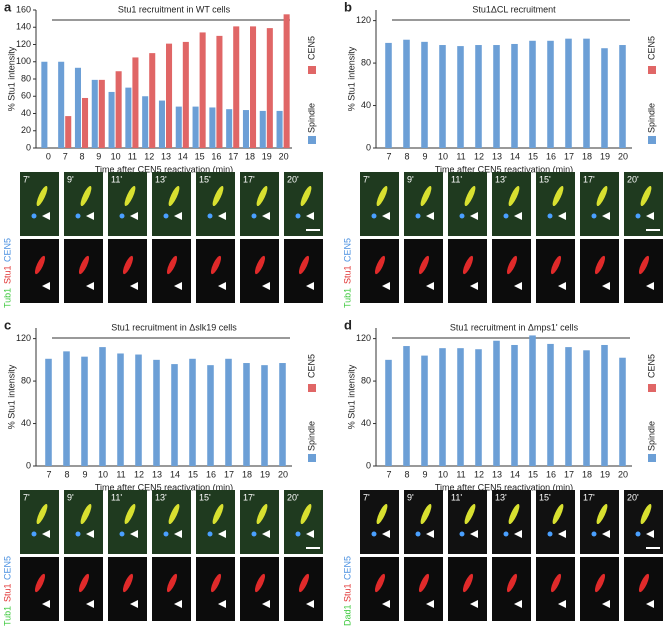  Describe the element at coordinates (229, 474) in the screenshot. I see `x-tick-label: 17` at that location.